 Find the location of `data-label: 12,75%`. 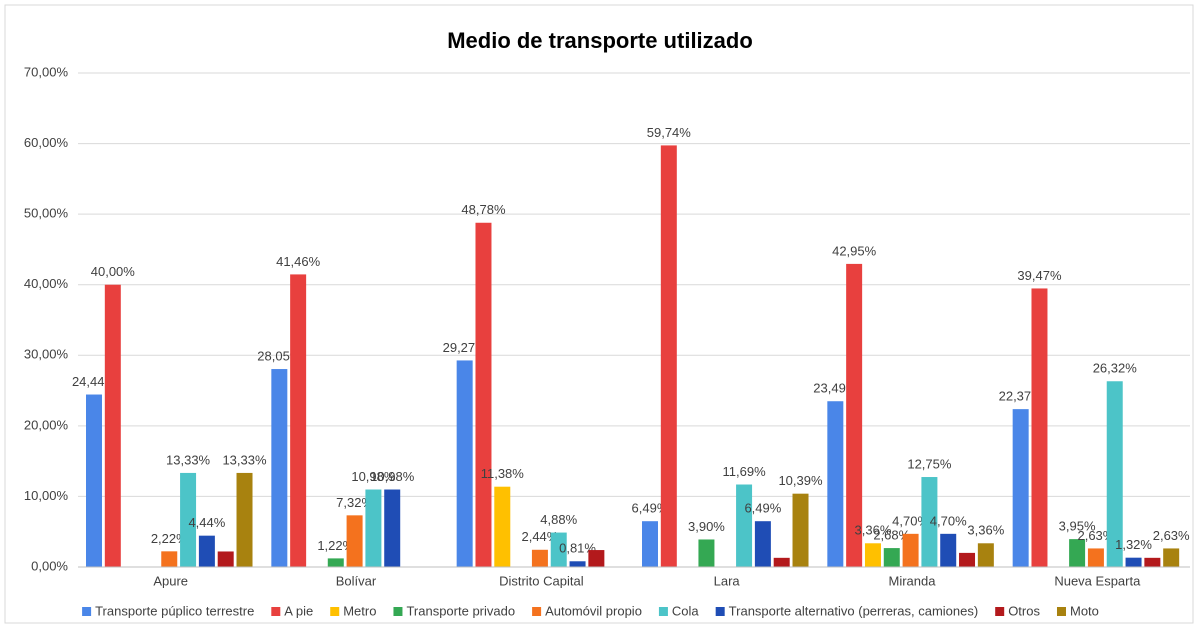

data-label: 12,75% is located at coordinates (929, 463).